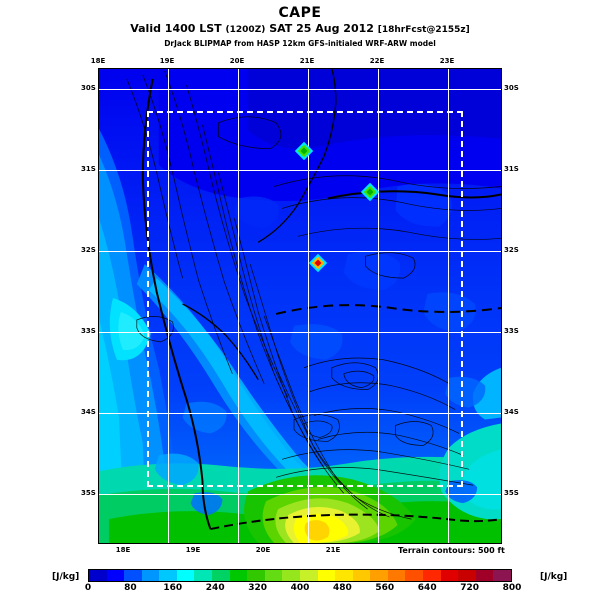 This screenshot has width=600, height=600. I want to click on colorbar-tick-240: 240, so click(215, 588).